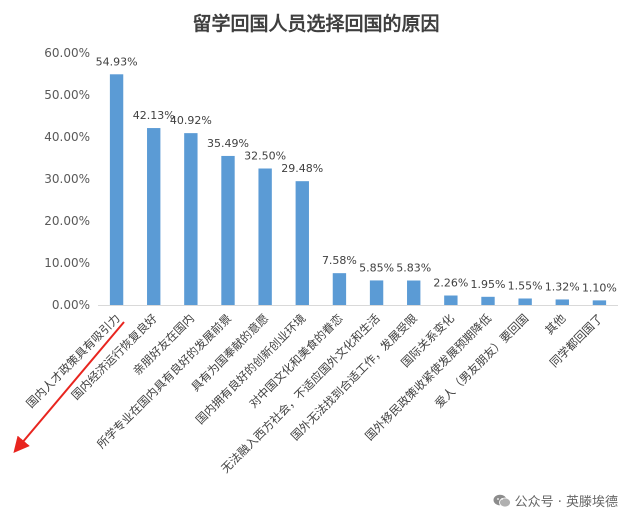 The width and height of the screenshot is (632, 520). Describe the element at coordinates (502, 500) in the screenshot. I see `wechat-icon` at that location.